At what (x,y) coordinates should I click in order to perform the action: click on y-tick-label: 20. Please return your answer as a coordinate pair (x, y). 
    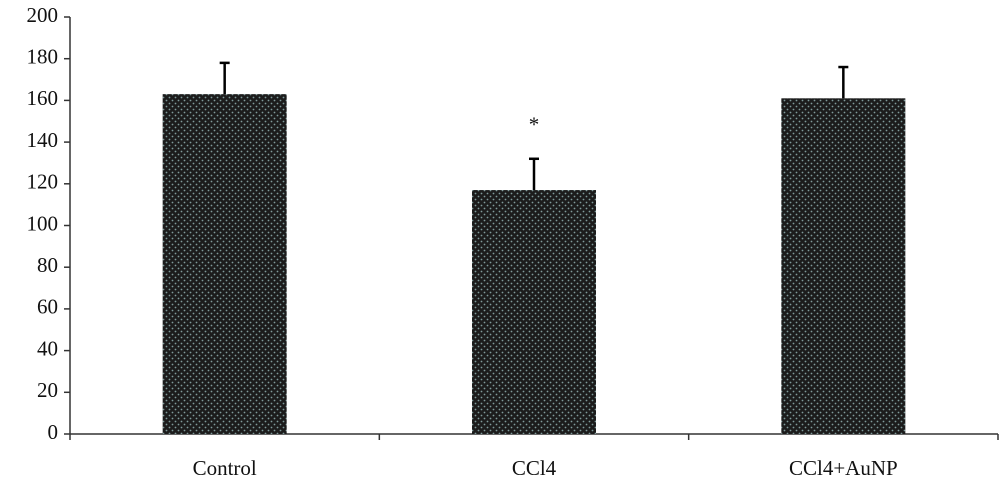
    Looking at the image, I should click on (47, 390).